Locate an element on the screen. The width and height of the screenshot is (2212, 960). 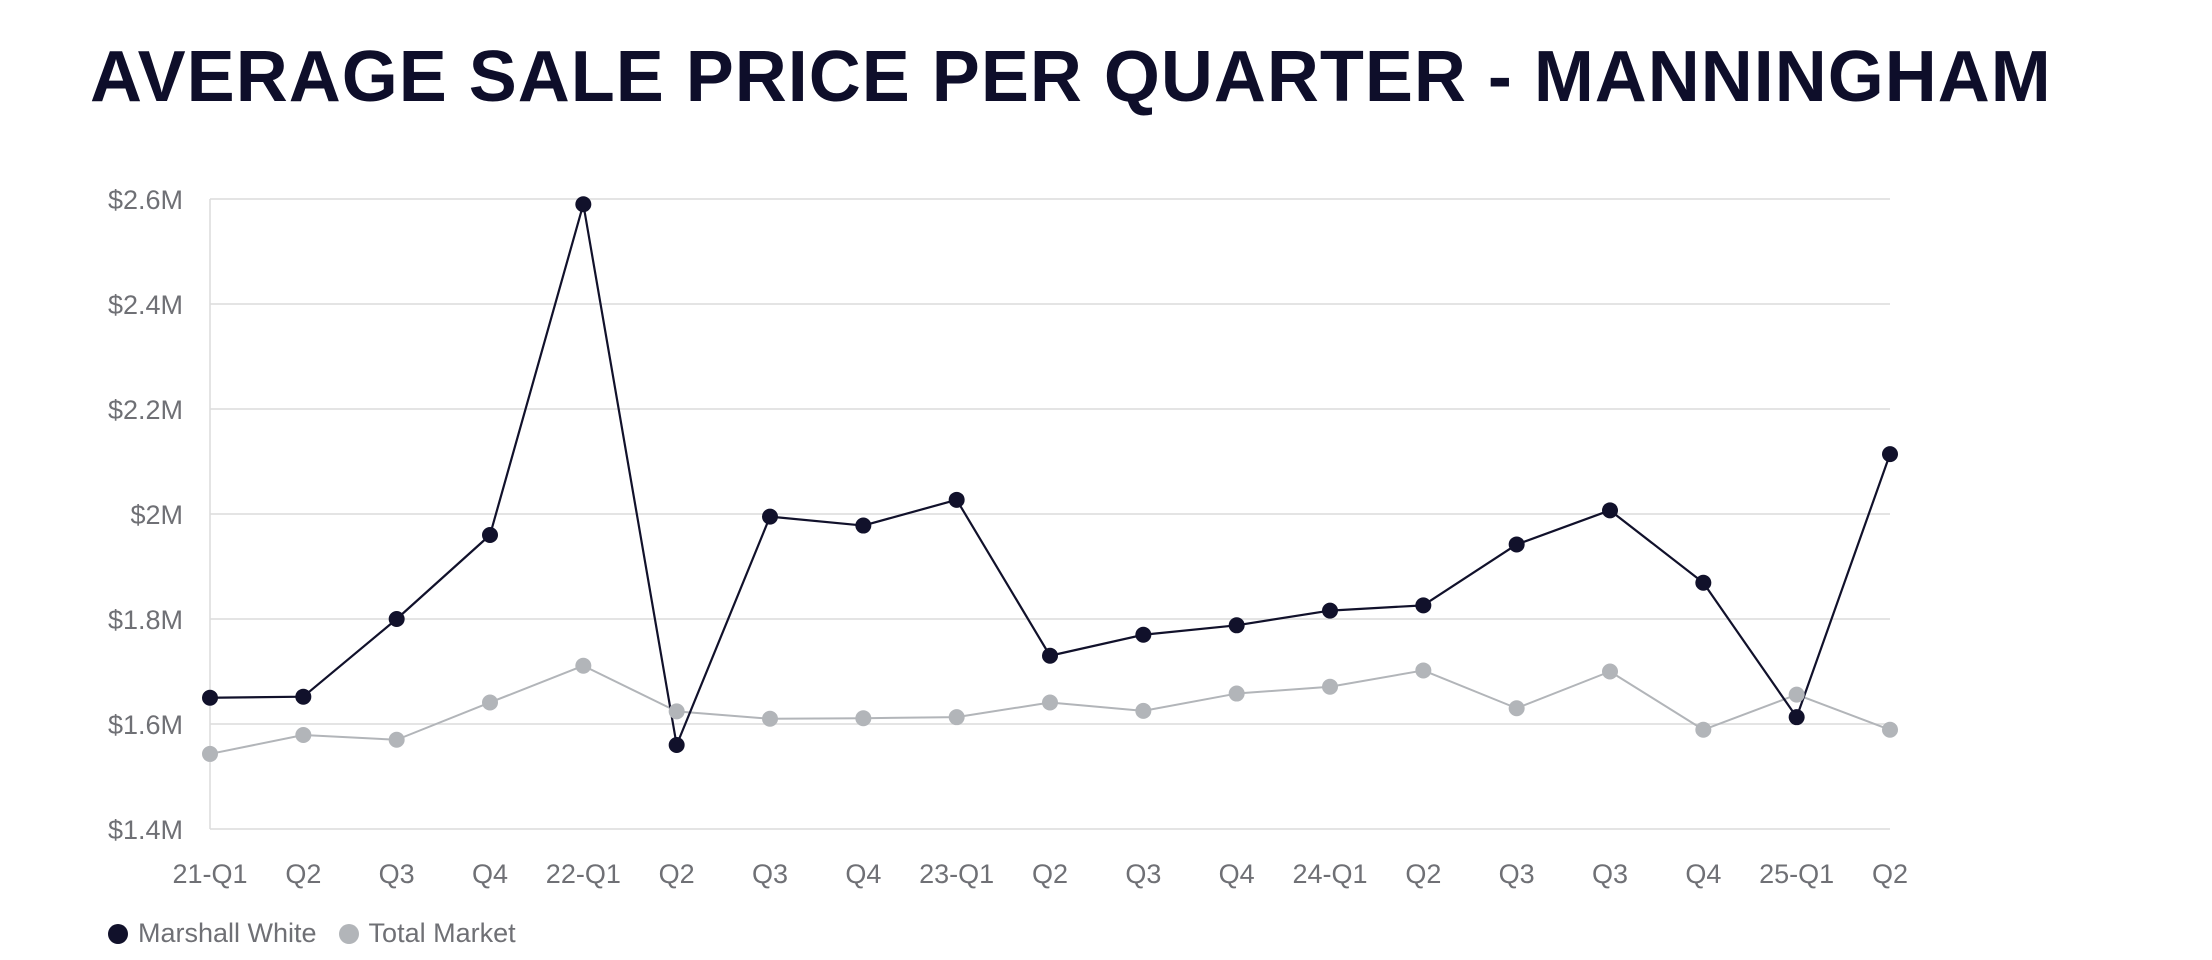
y-axis: $1.4M $1.6M $1.8M $2M $2.2M $2.4M $2.6M is located at coordinates (159, 515).